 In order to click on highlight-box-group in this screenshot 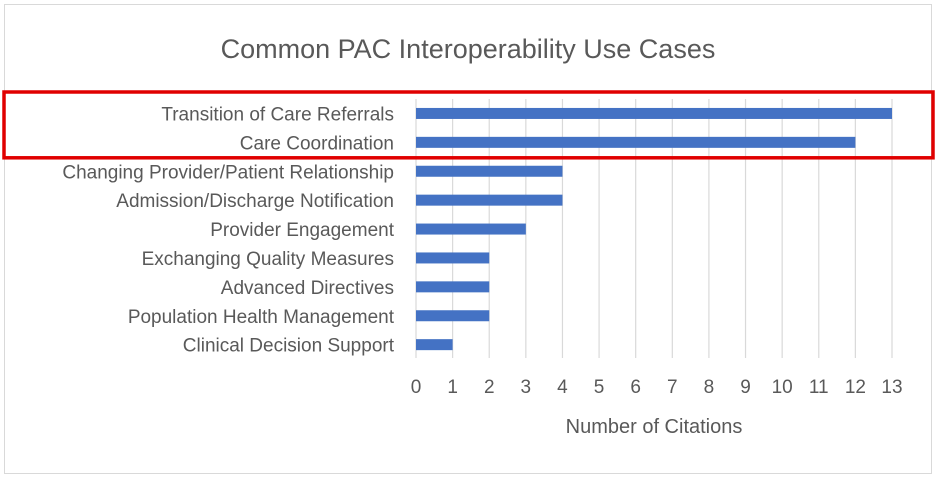, I will do `click(468, 125)`.